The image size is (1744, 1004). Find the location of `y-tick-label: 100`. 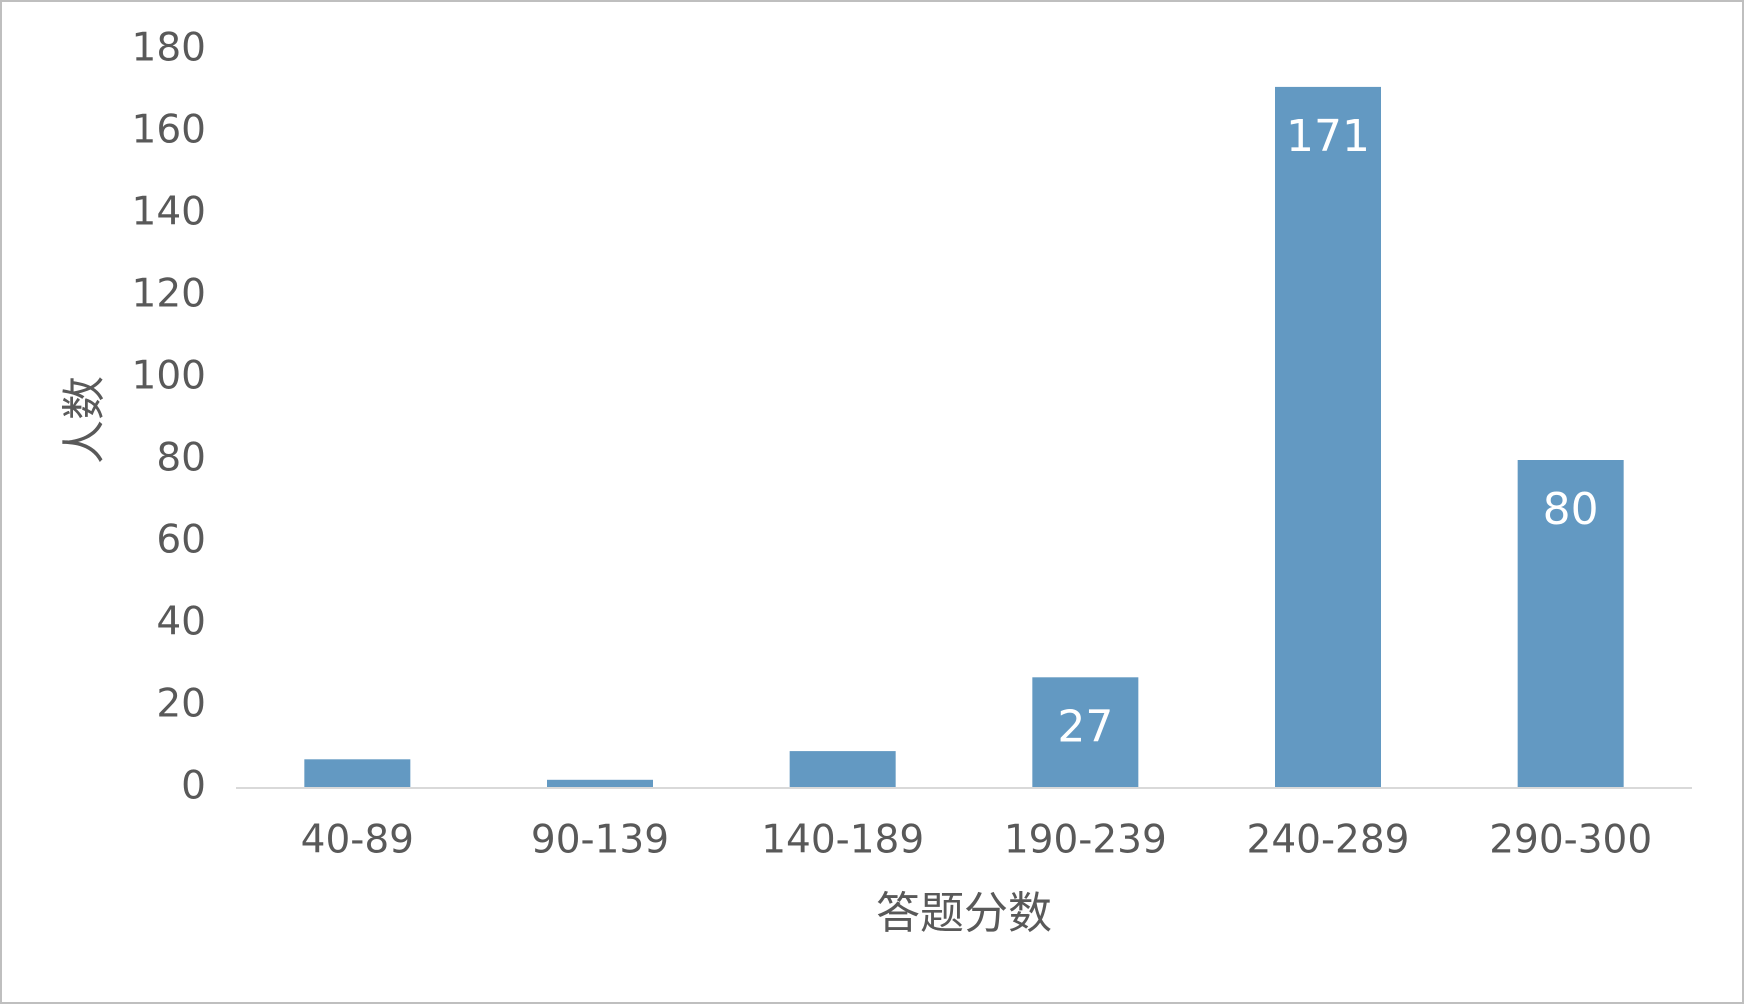

y-tick-label: 100 is located at coordinates (169, 376).